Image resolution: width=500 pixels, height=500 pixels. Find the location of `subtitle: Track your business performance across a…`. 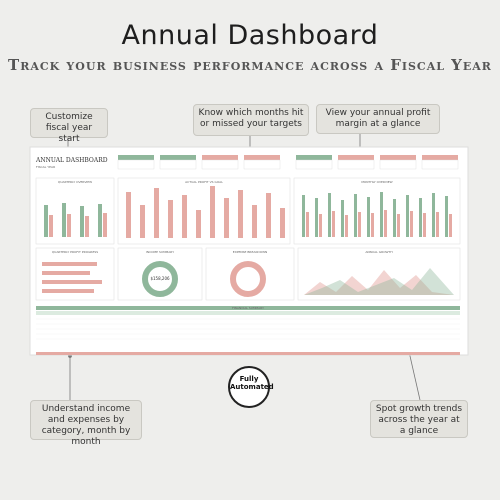

subtitle: Track your business performance across a… is located at coordinates (250, 65).